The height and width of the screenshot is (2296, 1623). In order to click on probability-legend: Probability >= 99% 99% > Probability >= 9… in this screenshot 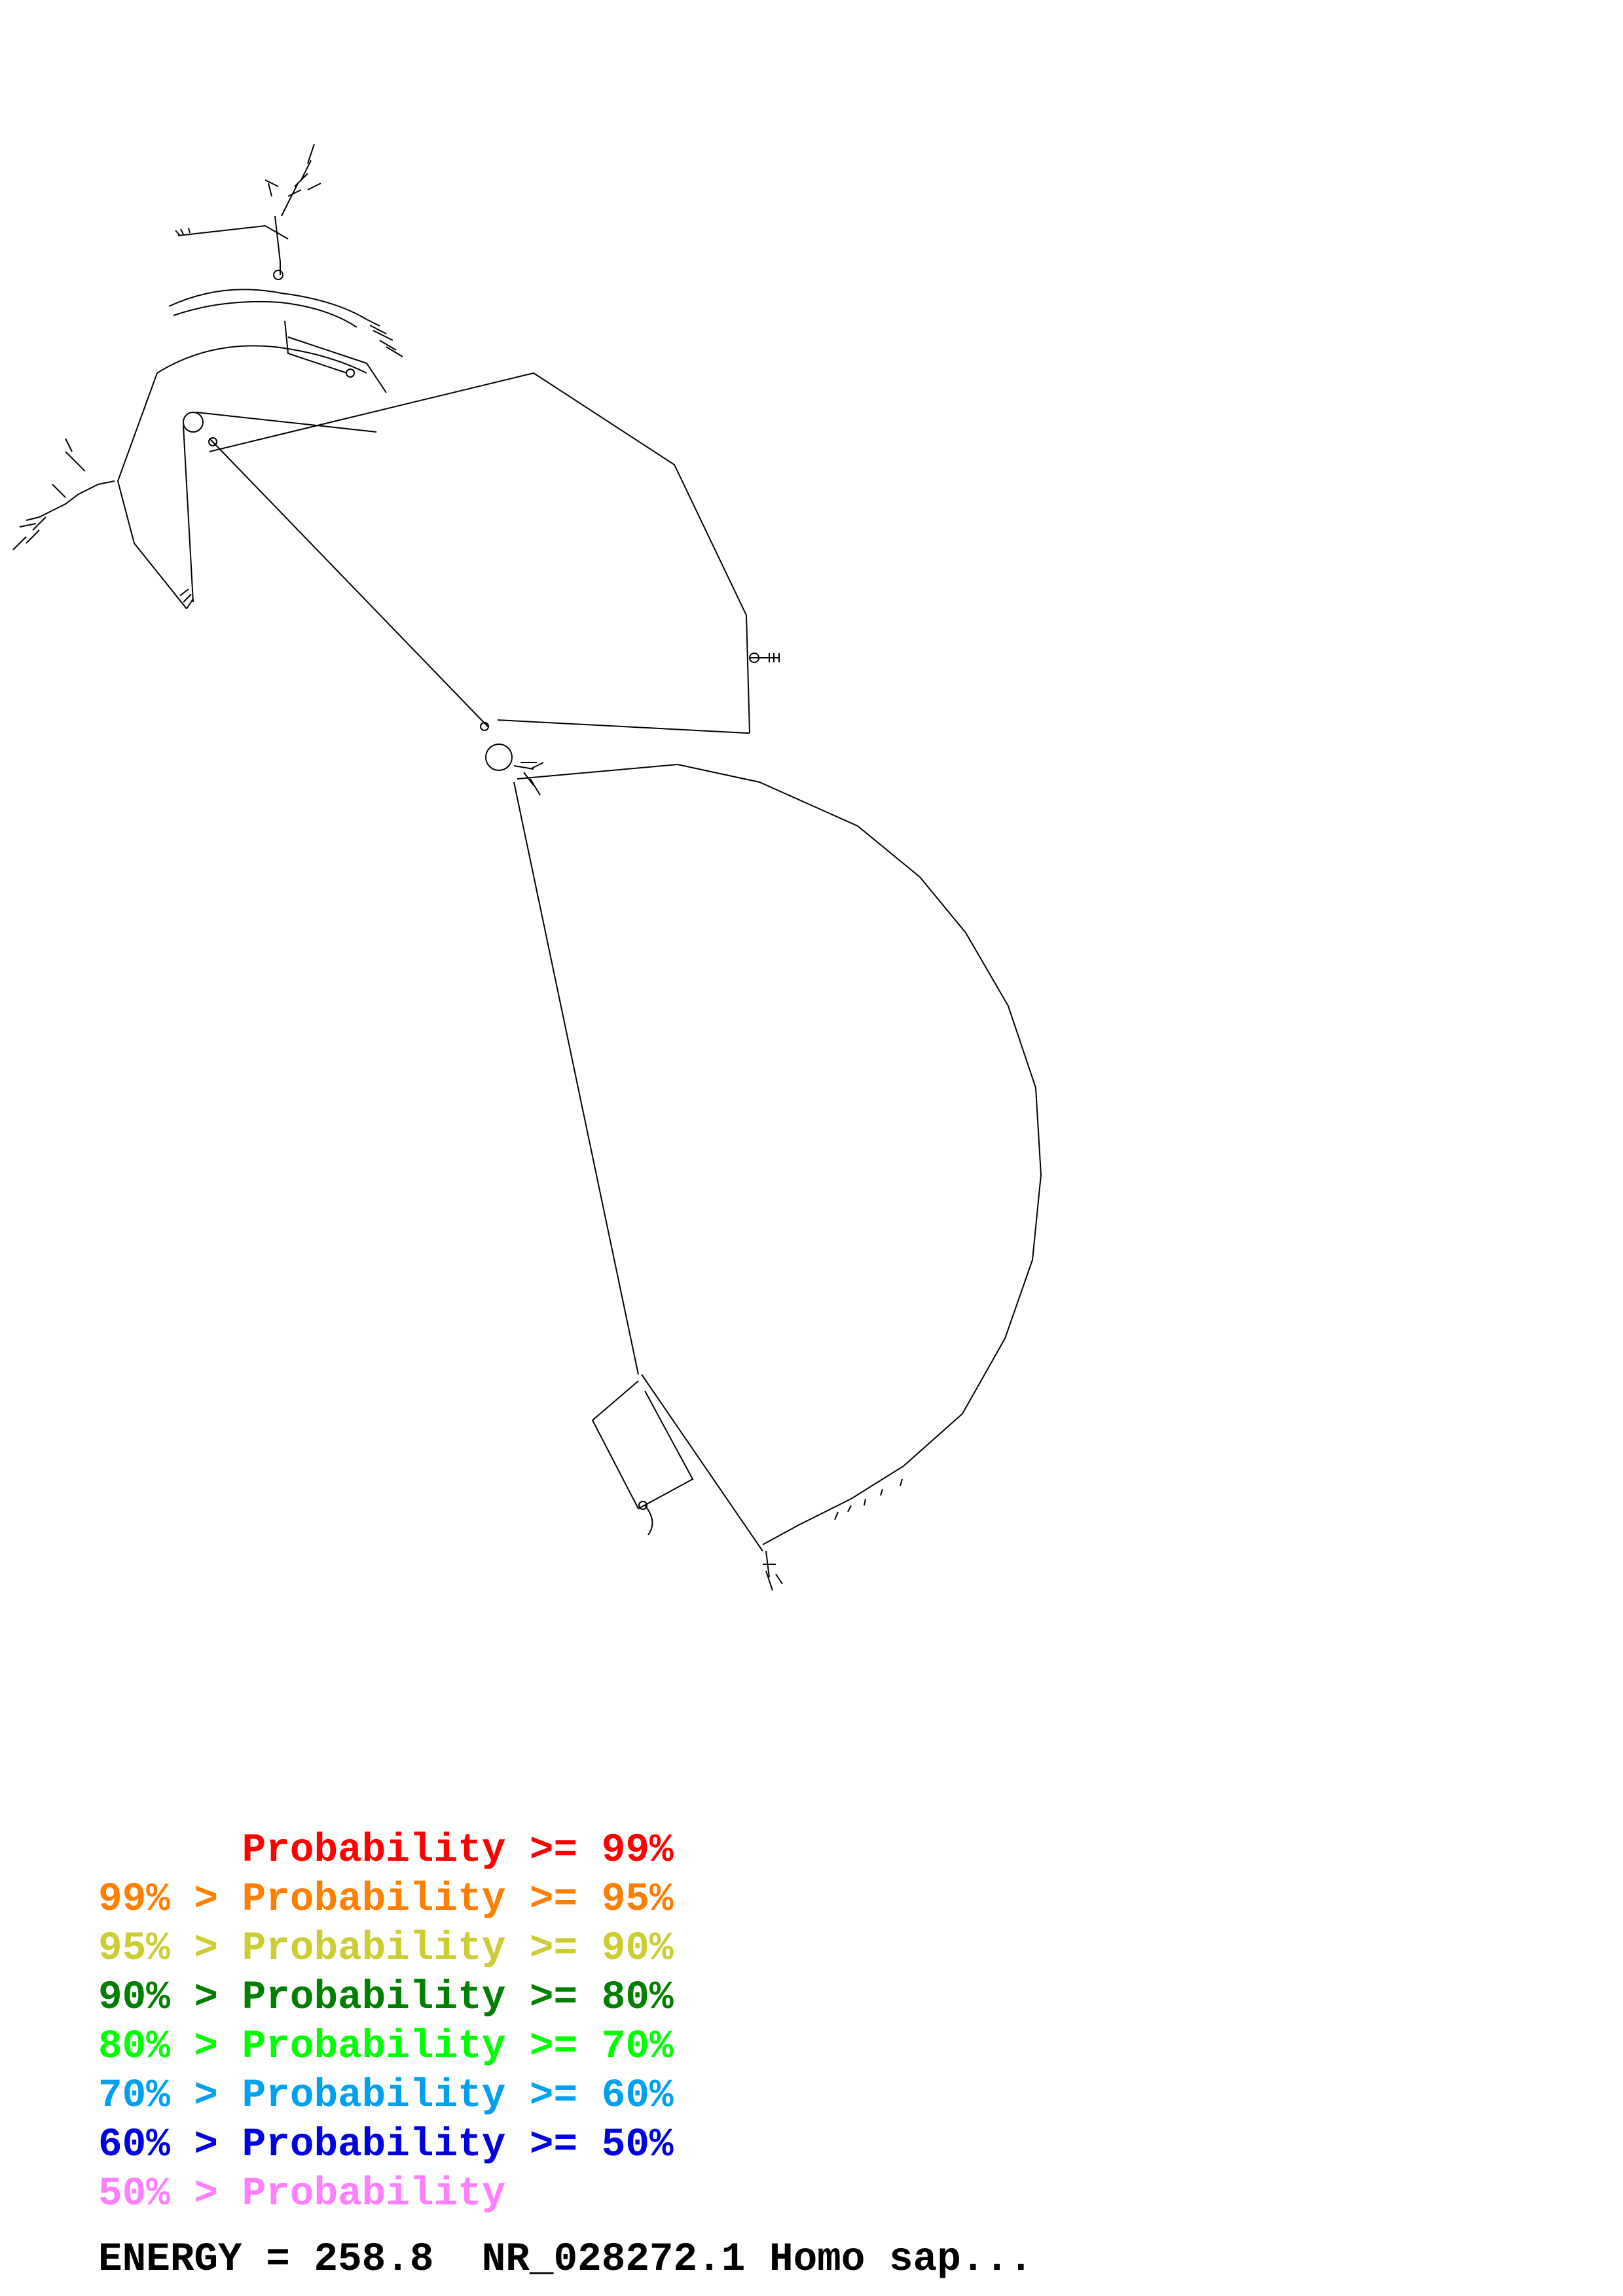, I will do `click(386, 2022)`.